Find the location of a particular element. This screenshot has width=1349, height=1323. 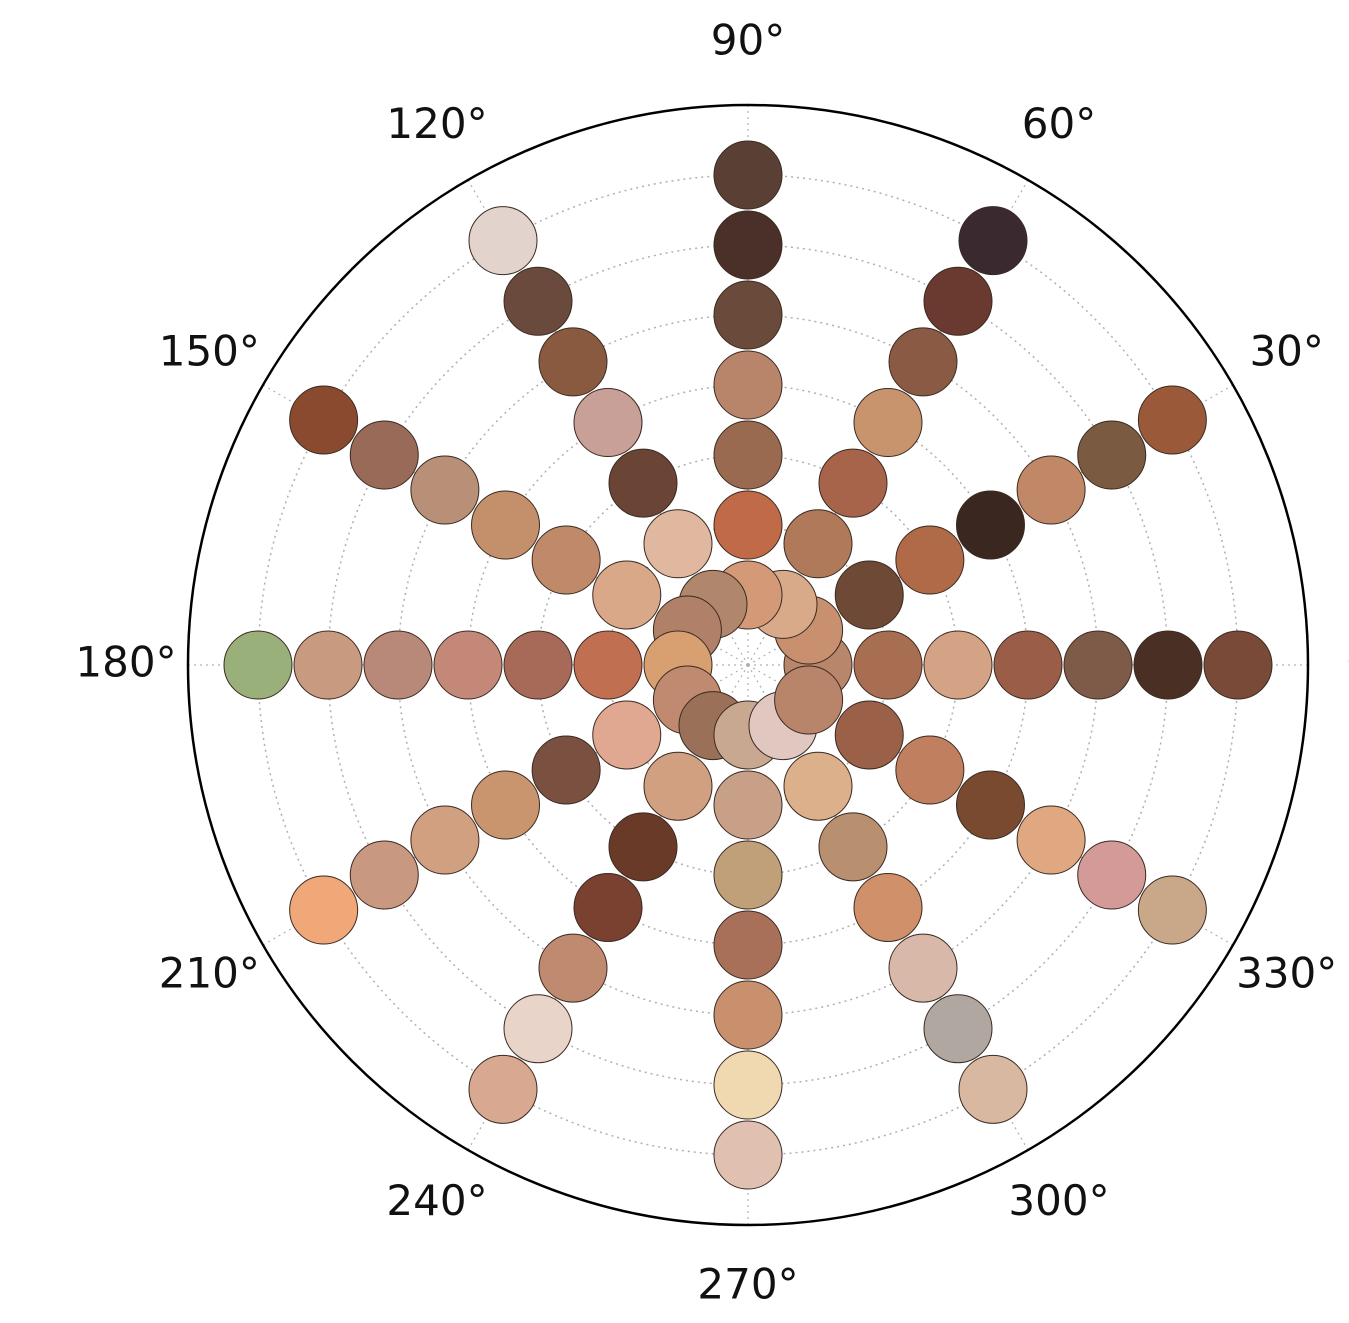

theta-tick-label: 30° is located at coordinates (1286, 351).